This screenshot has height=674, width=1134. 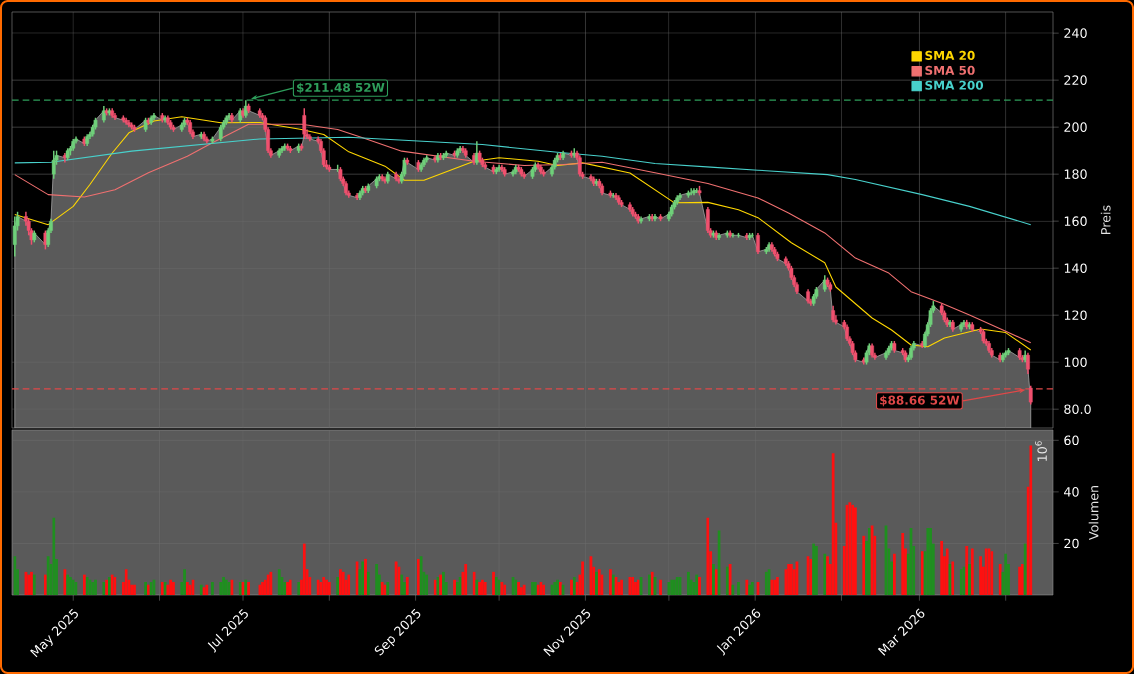 What do you see at coordinates (1071, 543) in the screenshot?
I see `y-tick-label: 20` at bounding box center [1071, 543].